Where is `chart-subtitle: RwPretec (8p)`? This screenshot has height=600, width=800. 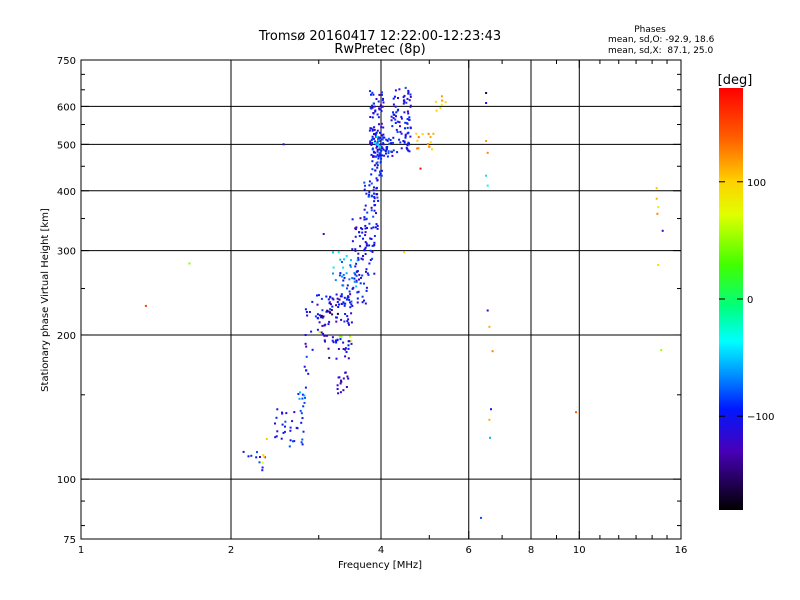 chart-subtitle: RwPretec (8p) is located at coordinates (379, 49).